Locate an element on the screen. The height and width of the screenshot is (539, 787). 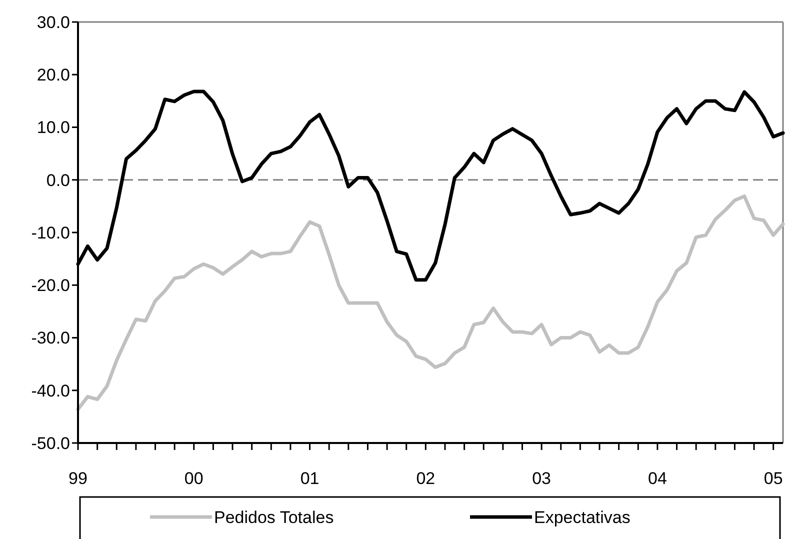
y-tick-label: 30.0 is located at coordinates (53, 22).